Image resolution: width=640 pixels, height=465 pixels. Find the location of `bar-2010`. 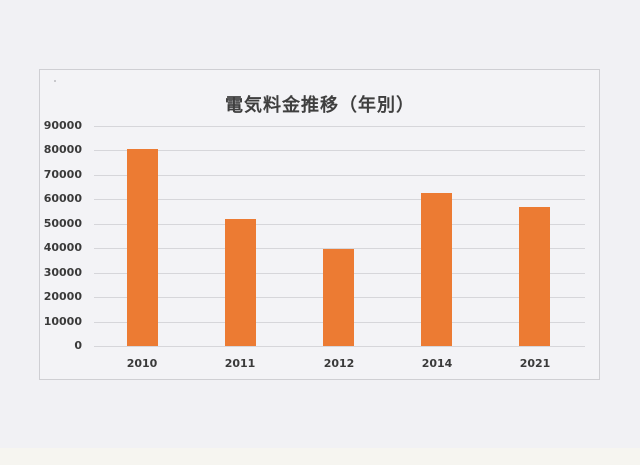

bar-2010 is located at coordinates (142, 247).